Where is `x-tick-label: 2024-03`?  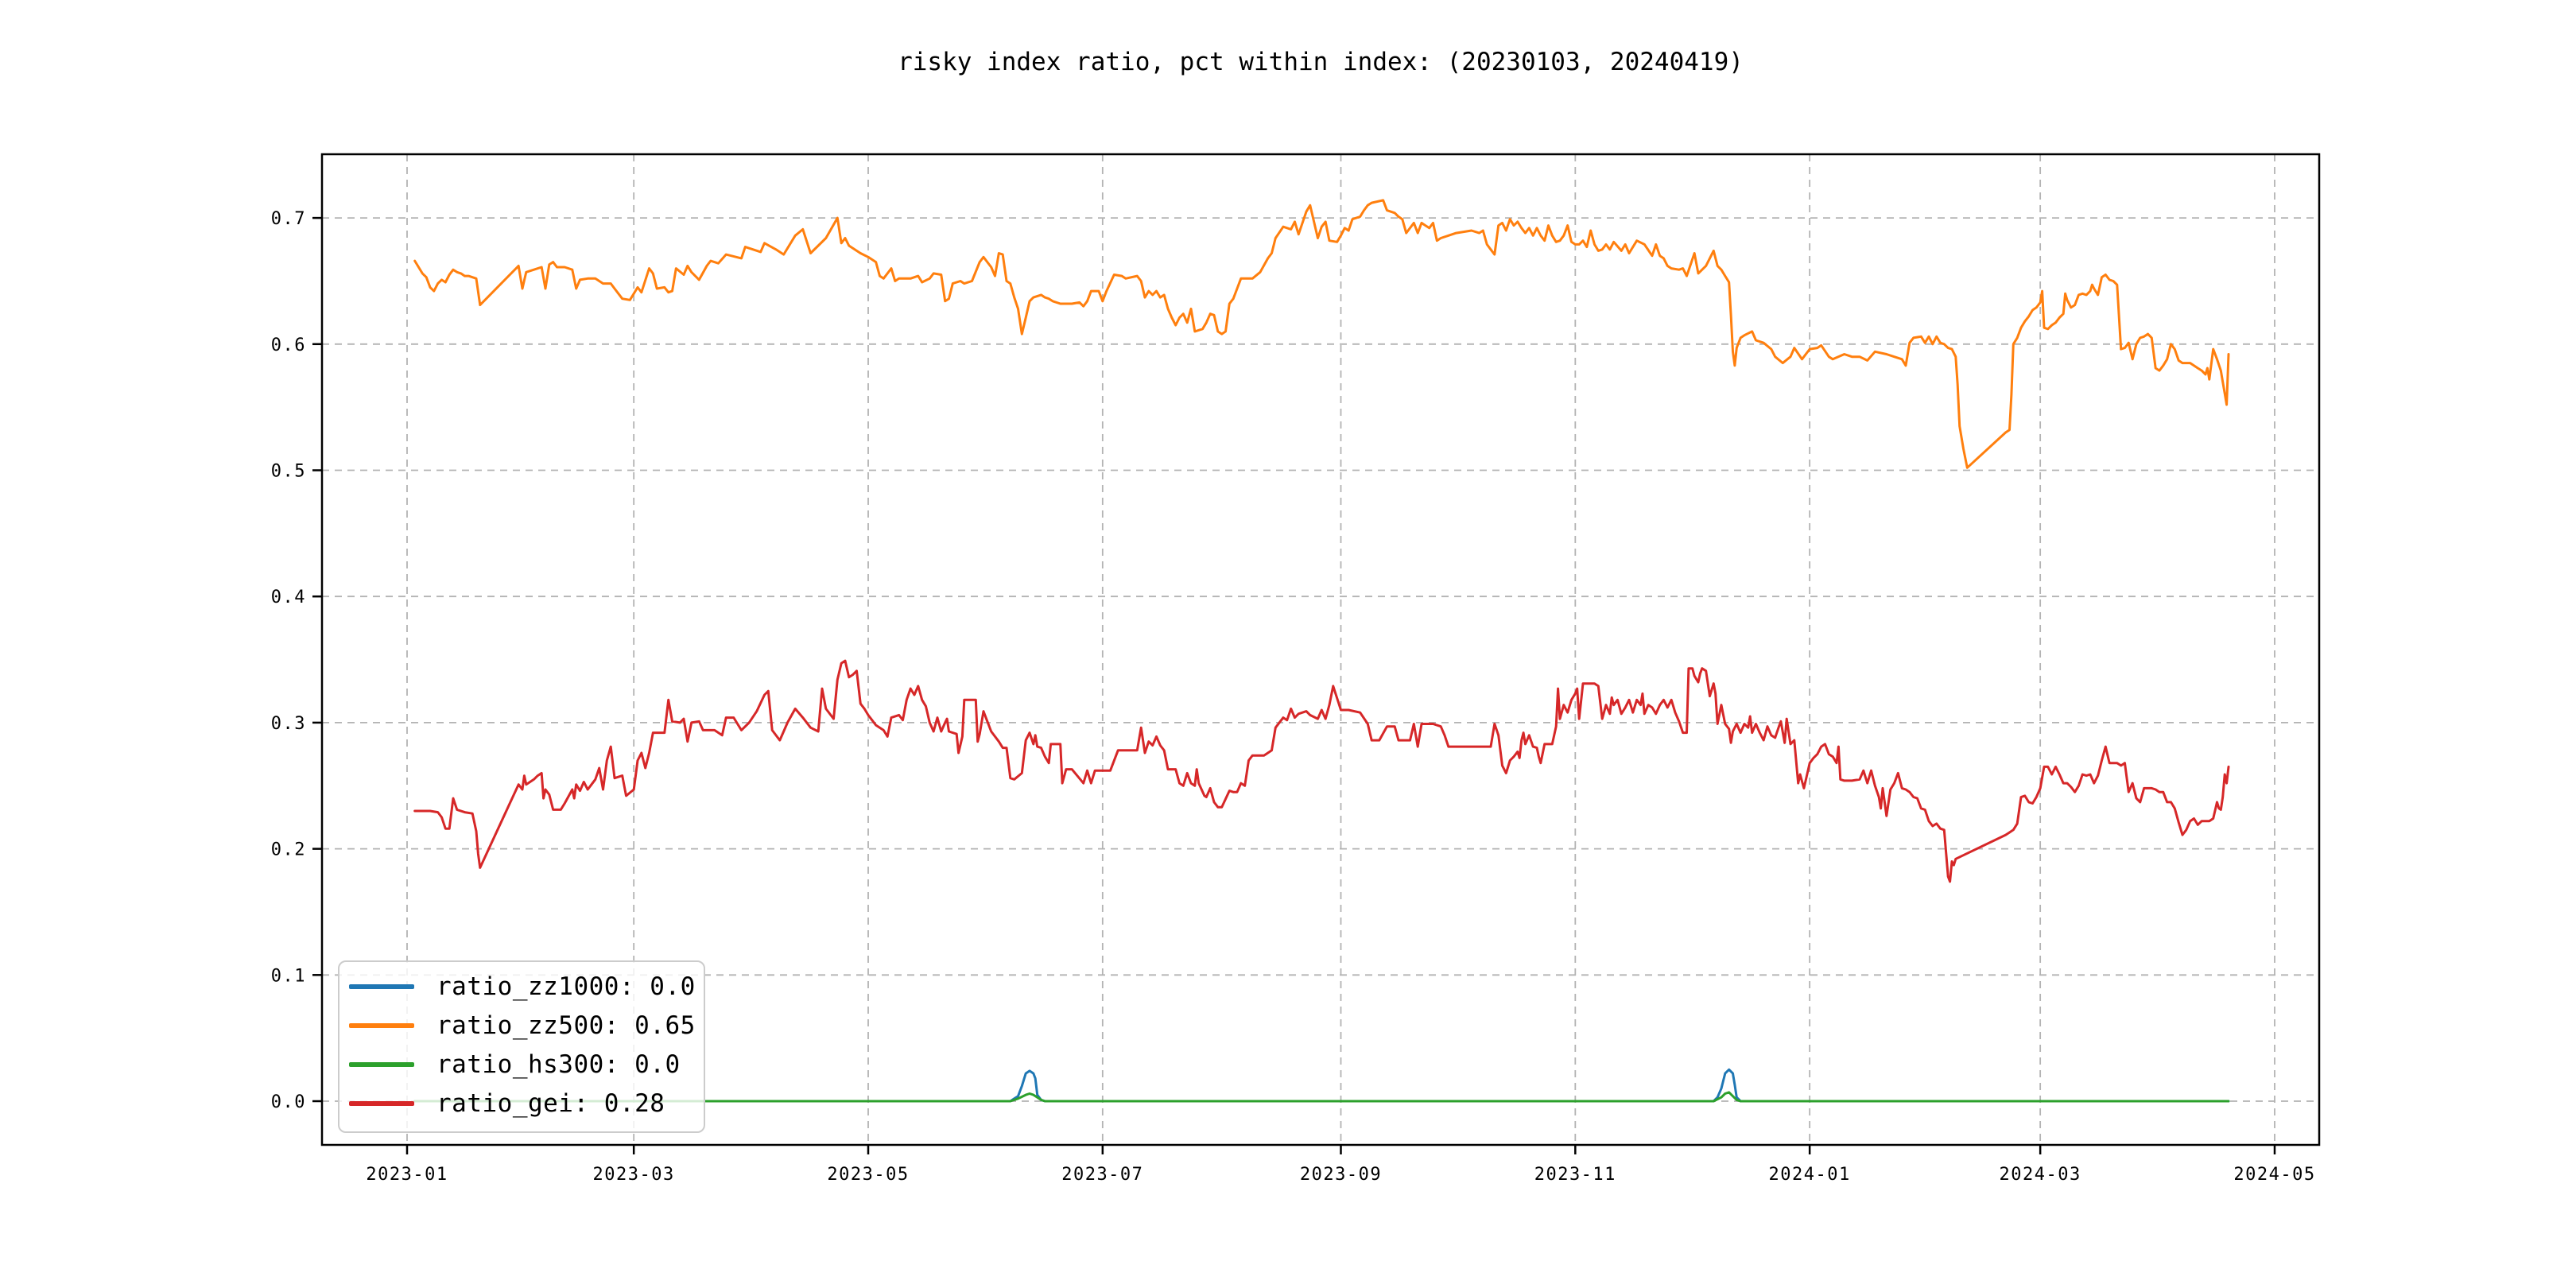
x-tick-label: 2024-03 is located at coordinates (2041, 1175).